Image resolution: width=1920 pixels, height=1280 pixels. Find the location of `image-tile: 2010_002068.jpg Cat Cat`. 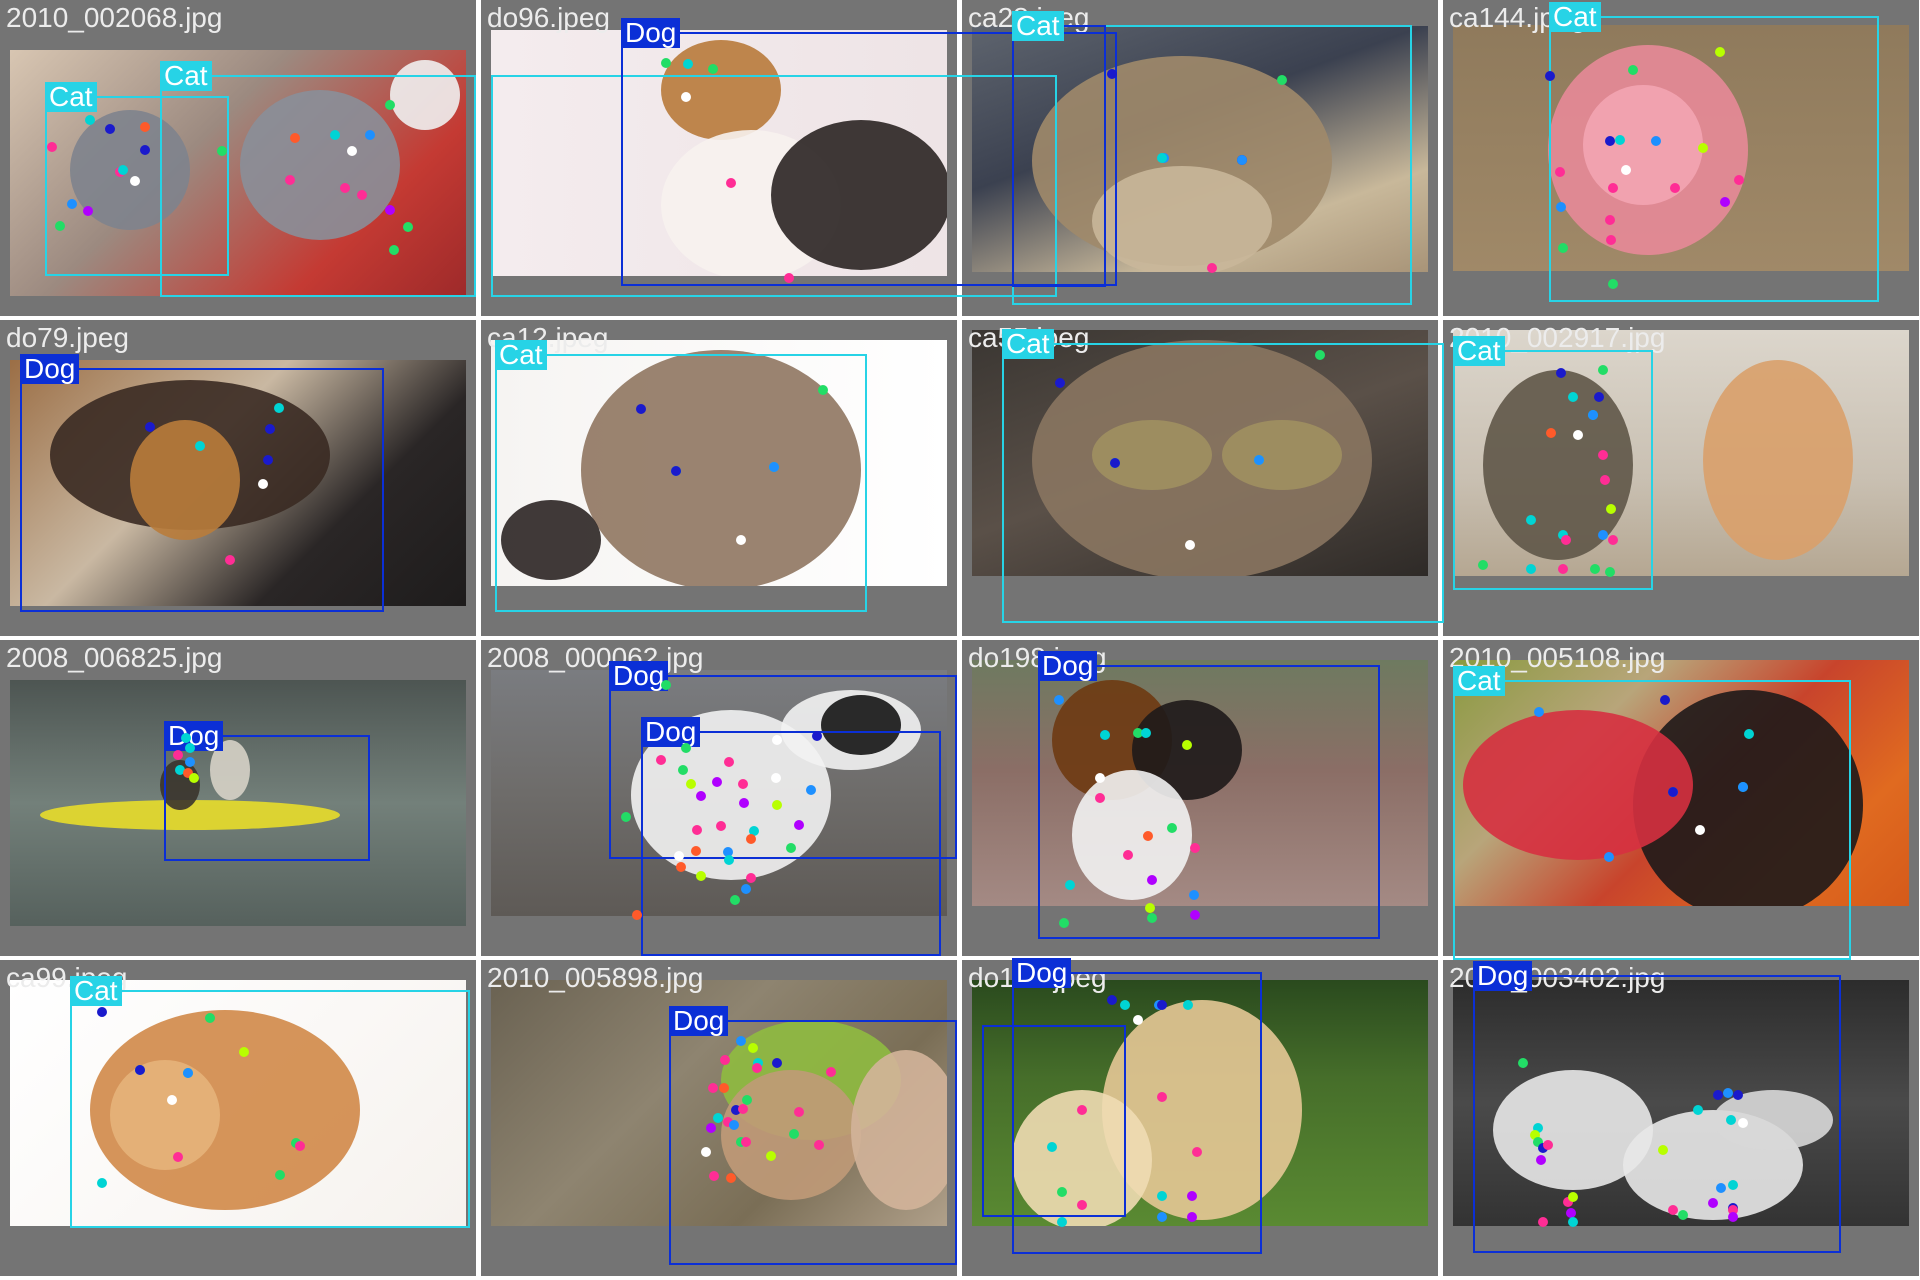

image-tile: 2010_002068.jpg Cat Cat is located at coordinates (238, 158).